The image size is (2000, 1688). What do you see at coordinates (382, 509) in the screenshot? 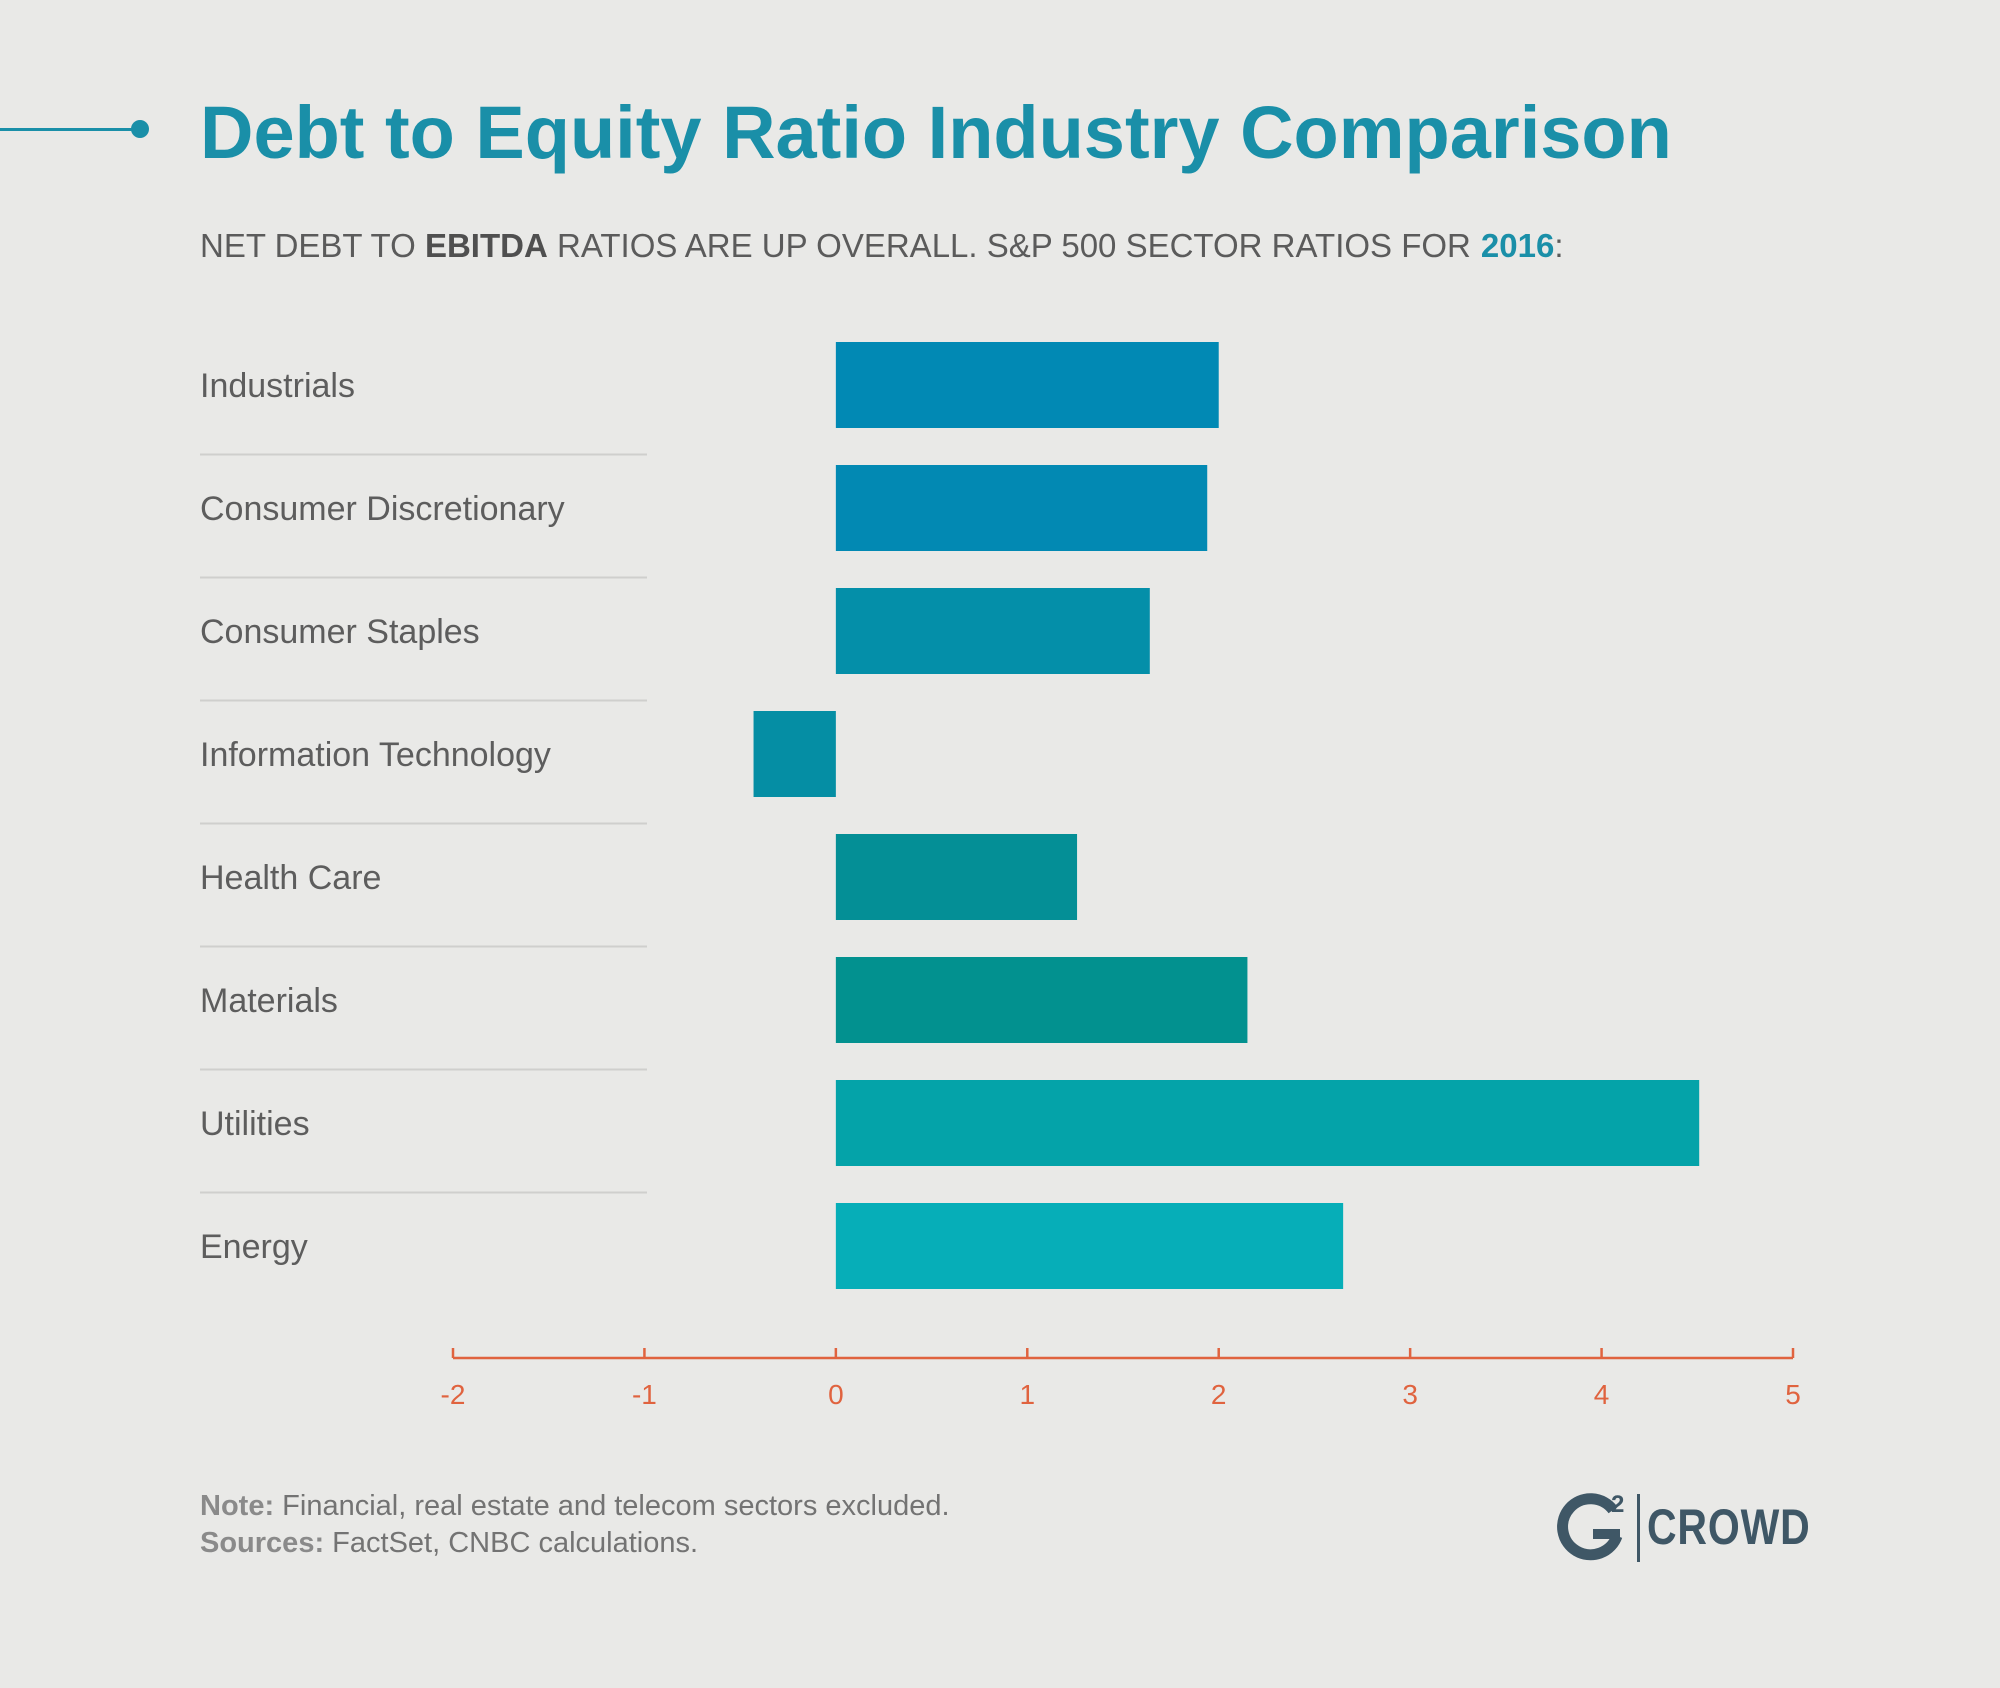
I see `category-label: Consumer Discretionary` at bounding box center [382, 509].